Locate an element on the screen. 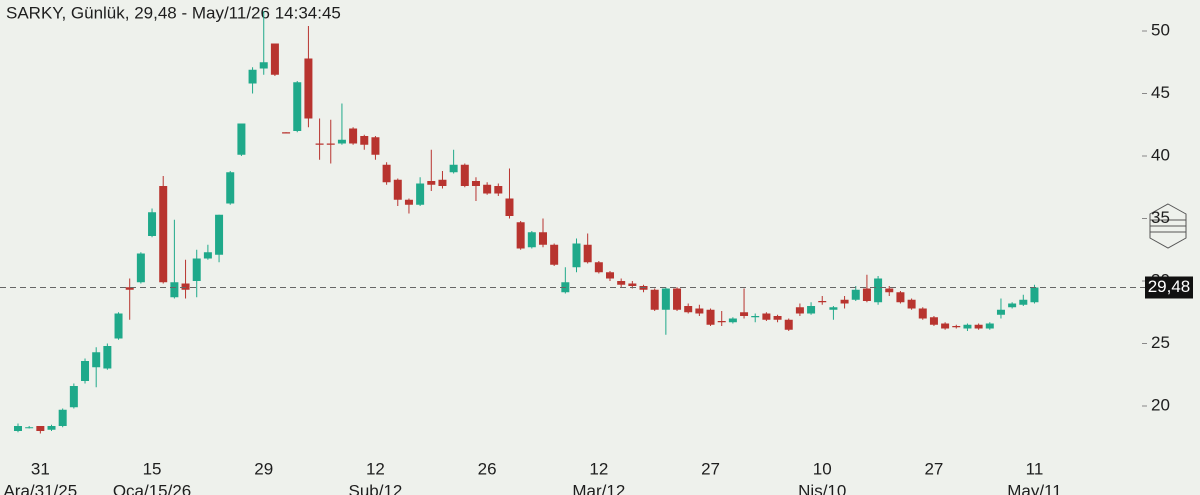 The image size is (1200, 495). last-price-label: 29,48 is located at coordinates (1169, 286).